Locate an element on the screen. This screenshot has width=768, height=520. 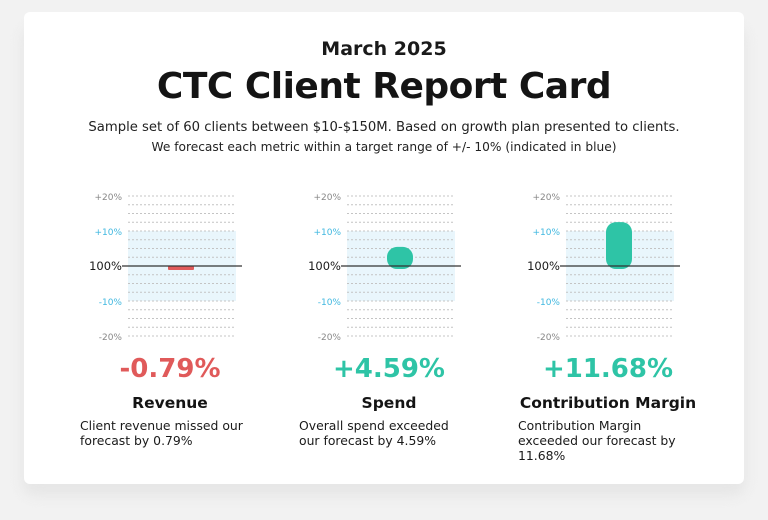
spend-tick-label: 100% is located at coordinates (324, 266).